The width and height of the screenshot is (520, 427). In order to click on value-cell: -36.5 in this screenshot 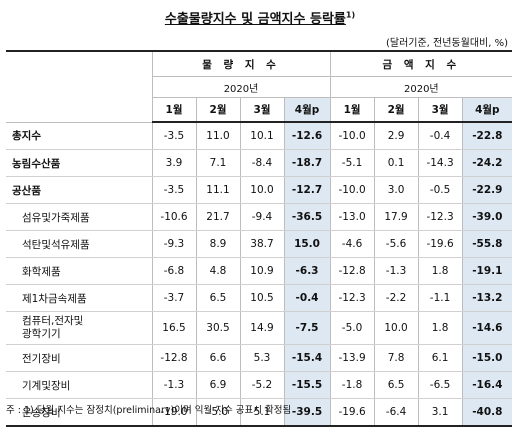, I will do `click(307, 217)`.